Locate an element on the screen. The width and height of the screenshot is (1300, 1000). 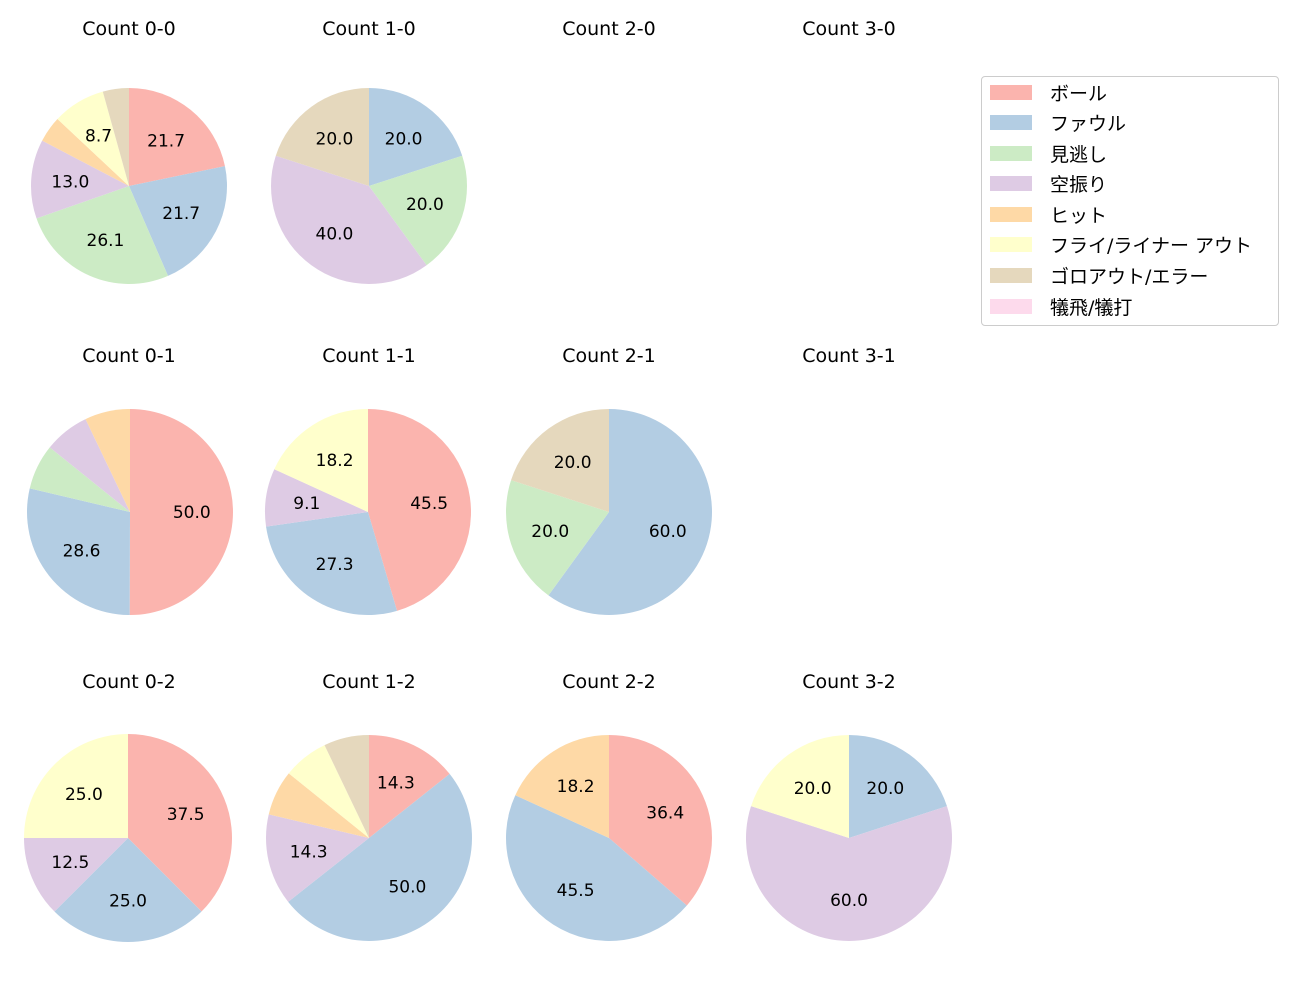
pie-count-3-2: Count 3-2 20.0 60.0 20.0 is located at coordinates (849, 806).